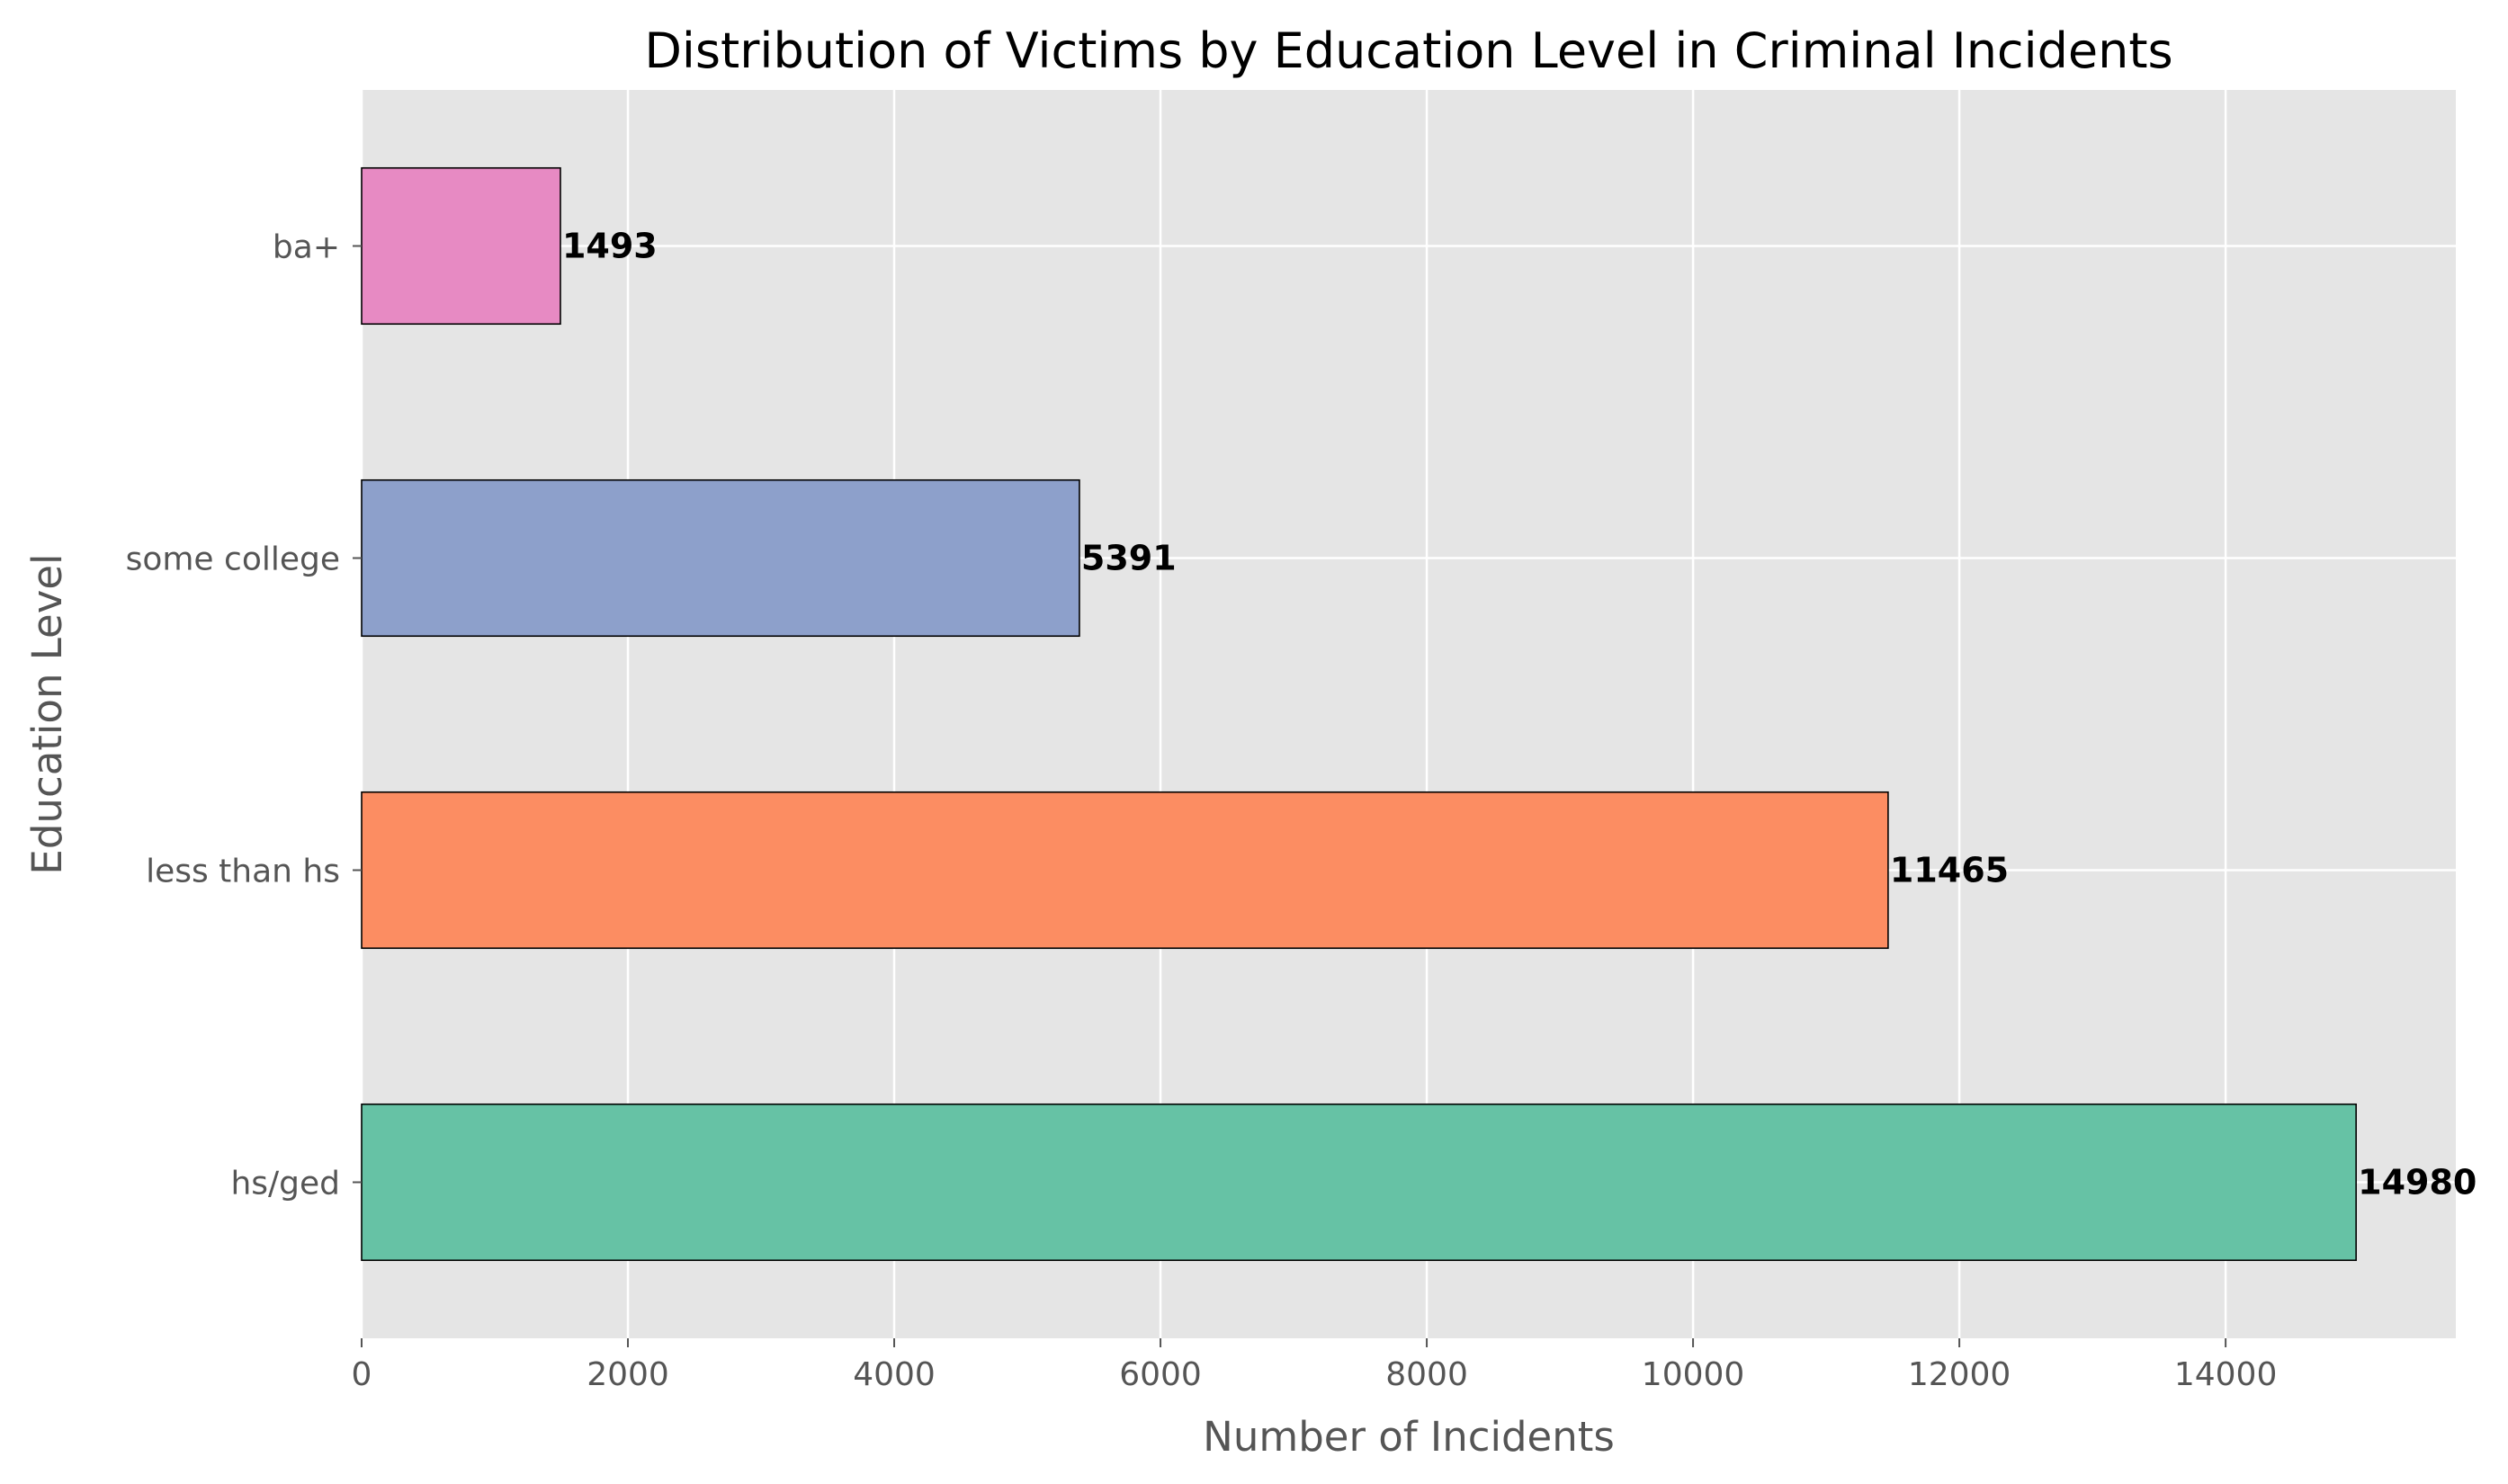  What do you see at coordinates (1129, 558) in the screenshot?
I see `data-label: 5391` at bounding box center [1129, 558].